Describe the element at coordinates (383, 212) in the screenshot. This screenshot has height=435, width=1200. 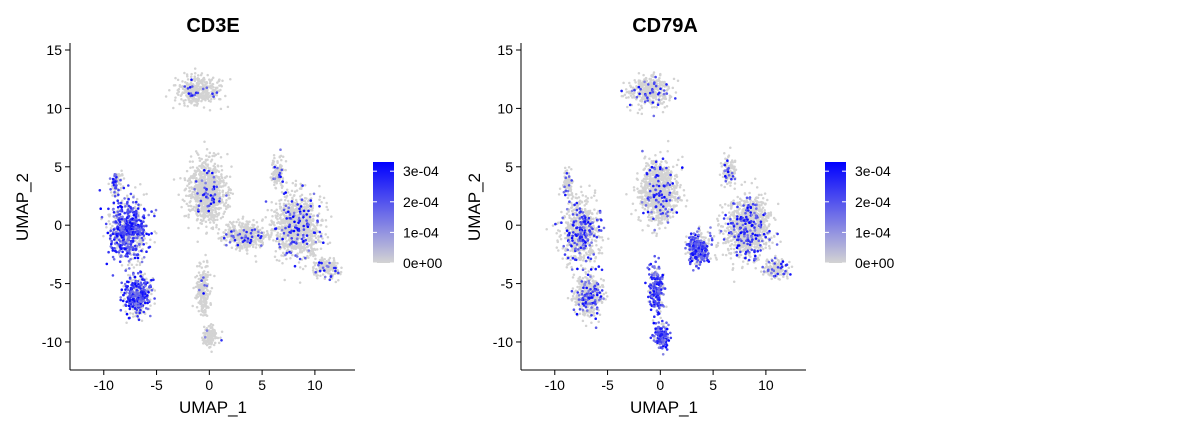
I see `colorbar-gradient` at that location.